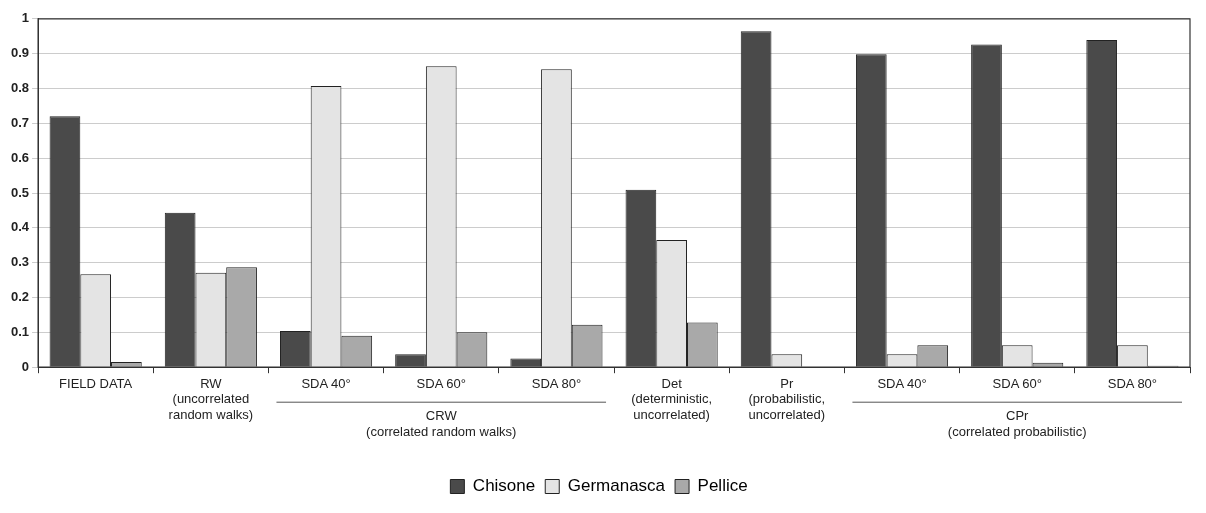 The image size is (1206, 513). What do you see at coordinates (504, 486) in the screenshot?
I see `legend-label: Chisone` at bounding box center [504, 486].